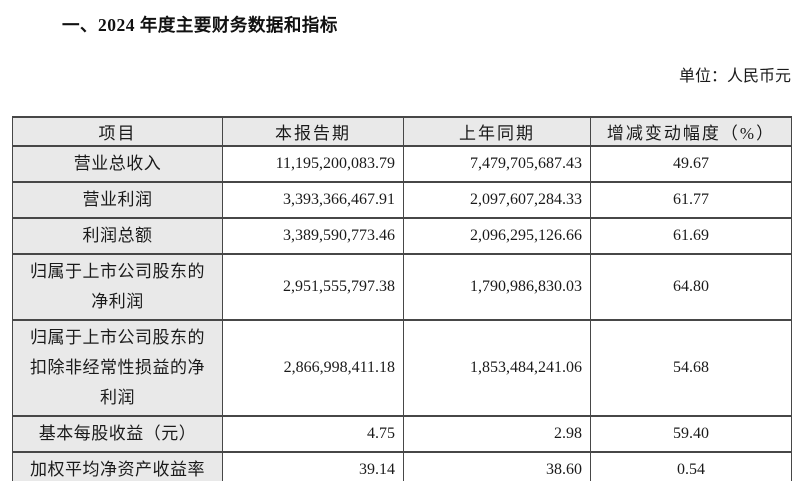 The height and width of the screenshot is (481, 800). I want to click on header-current-period: 本报告期, so click(313, 131).